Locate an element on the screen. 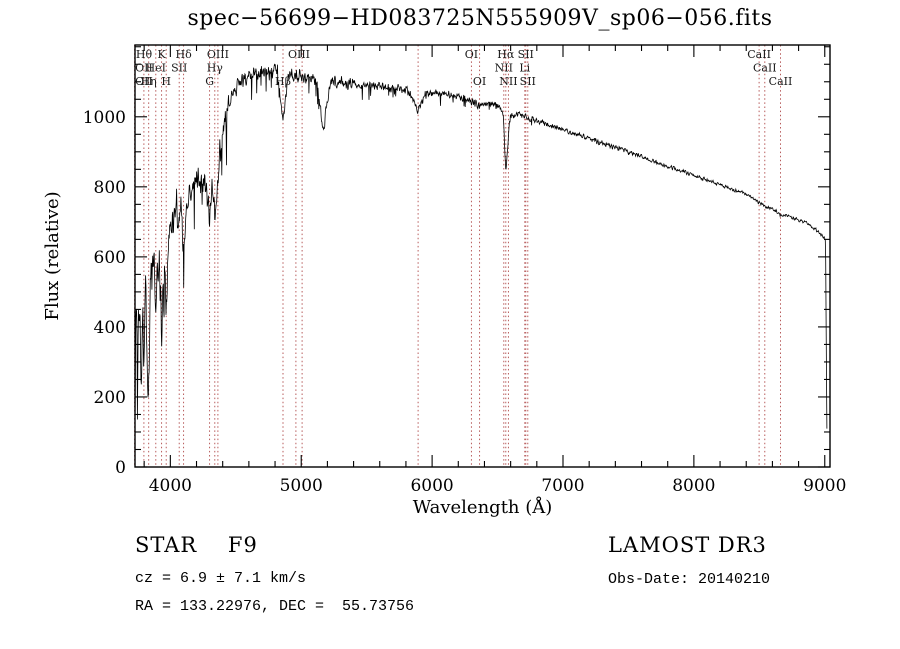  x-tick-label: 8000 is located at coordinates (693, 486).